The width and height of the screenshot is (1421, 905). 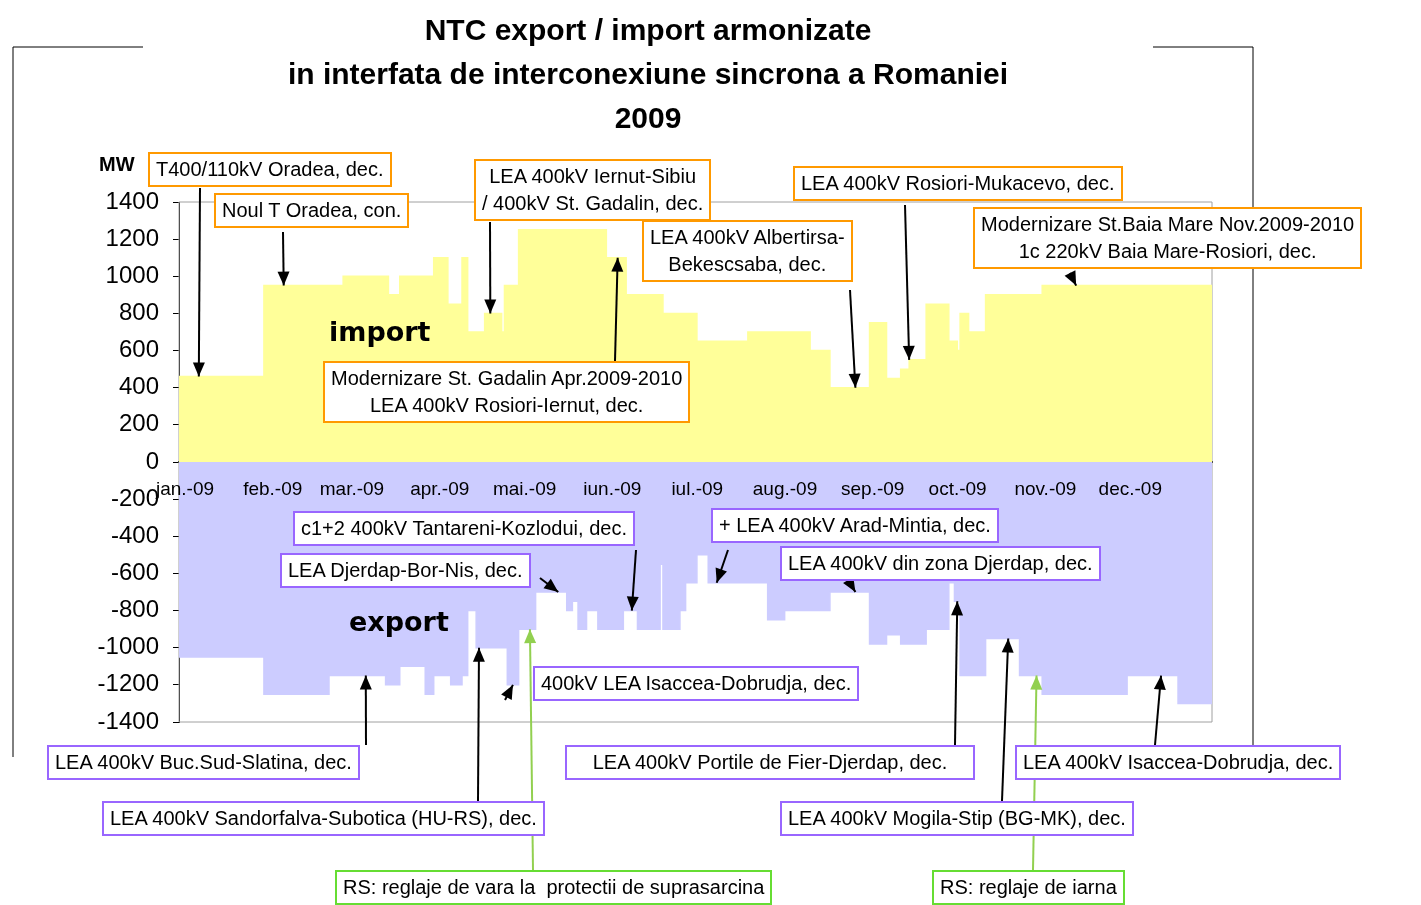 What do you see at coordinates (785, 488) in the screenshot?
I see `x-tick-label: aug.-09` at bounding box center [785, 488].